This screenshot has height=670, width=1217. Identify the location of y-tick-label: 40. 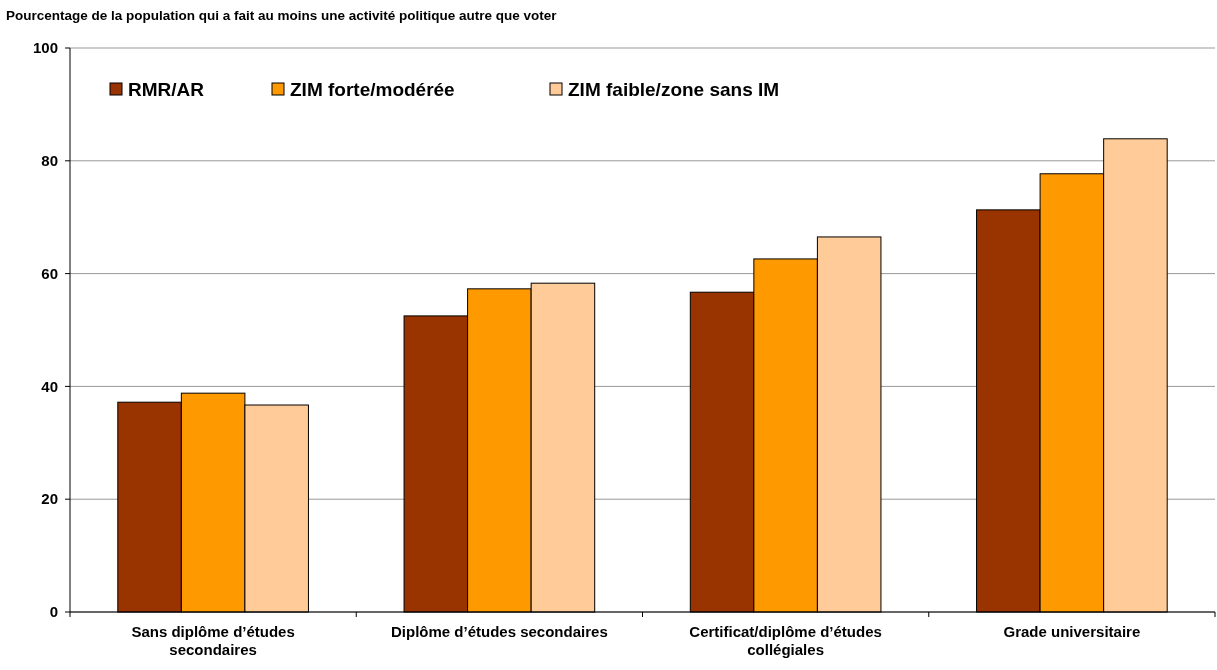
(49, 386).